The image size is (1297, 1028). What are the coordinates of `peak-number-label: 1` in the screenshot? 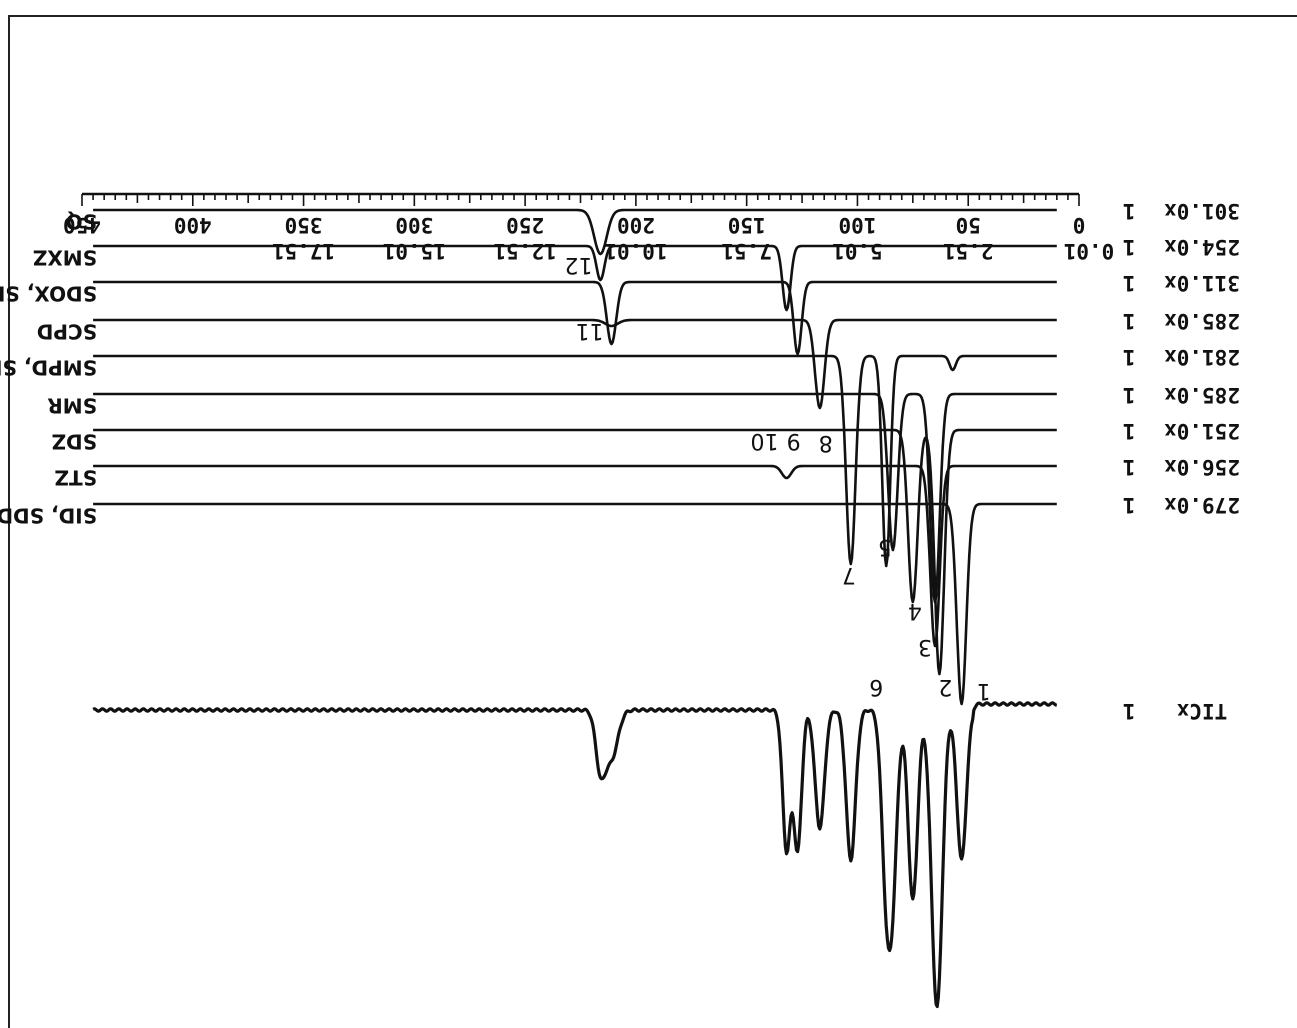 It's located at (984, 690).